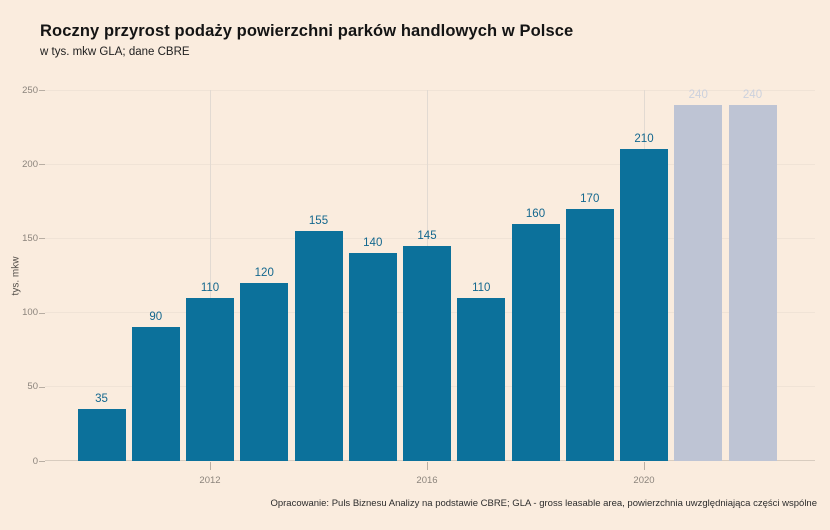  Describe the element at coordinates (32, 387) in the screenshot. I see `y-tick-label: 50` at that location.